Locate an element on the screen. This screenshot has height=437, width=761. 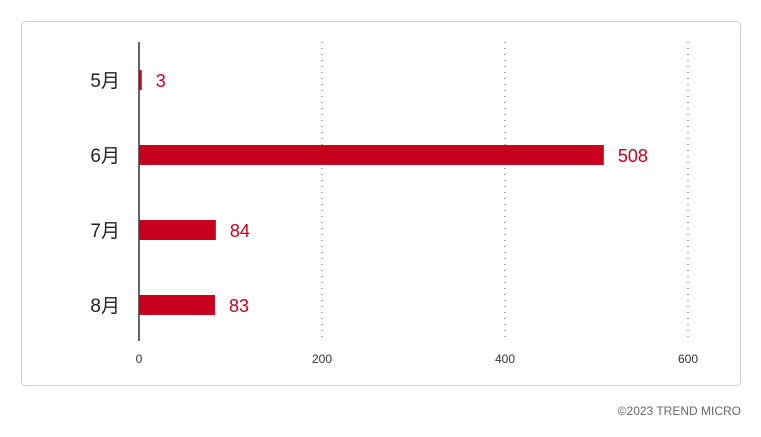
value-label: 508 is located at coordinates (633, 156).